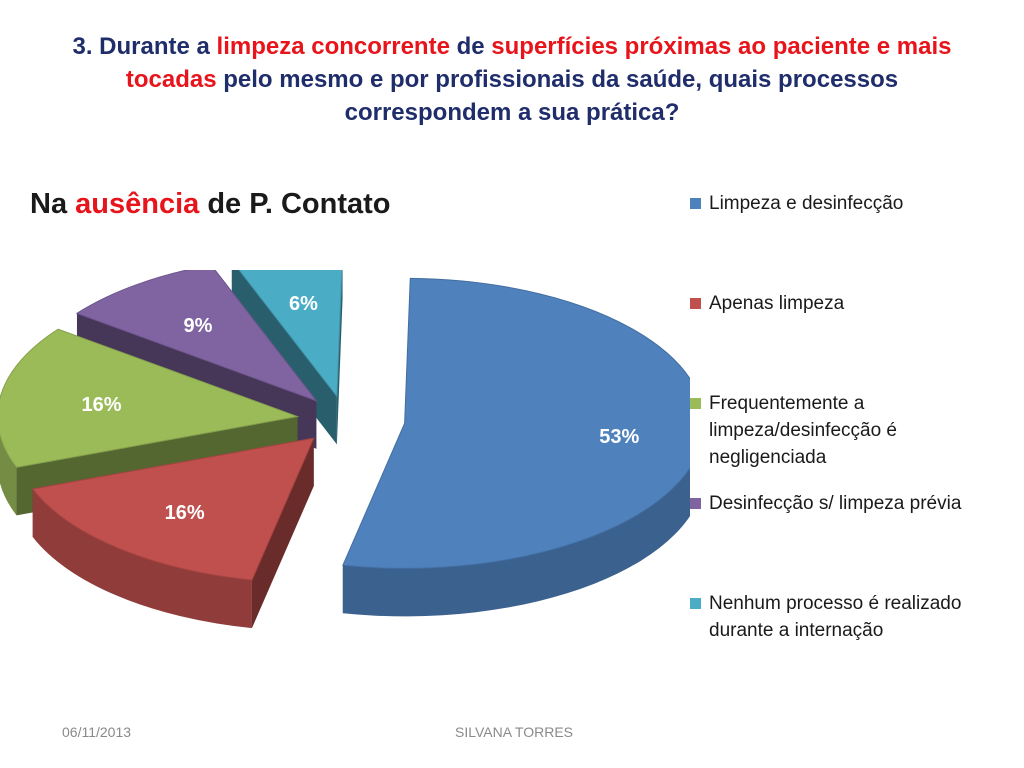  What do you see at coordinates (339, 357) in the screenshot?
I see `pie-slice-wall` at bounding box center [339, 357].